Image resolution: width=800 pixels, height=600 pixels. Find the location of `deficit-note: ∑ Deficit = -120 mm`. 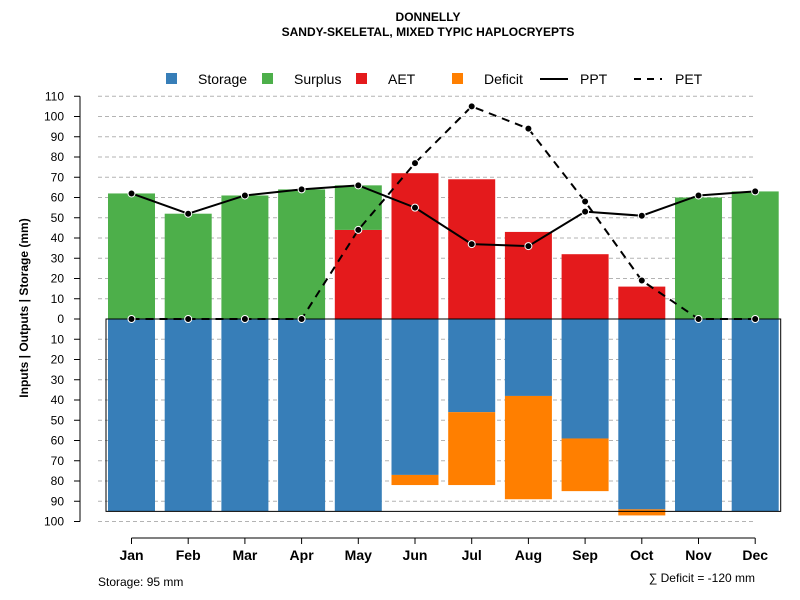

deficit-note: ∑ Deficit = -120 mm is located at coordinates (702, 578).